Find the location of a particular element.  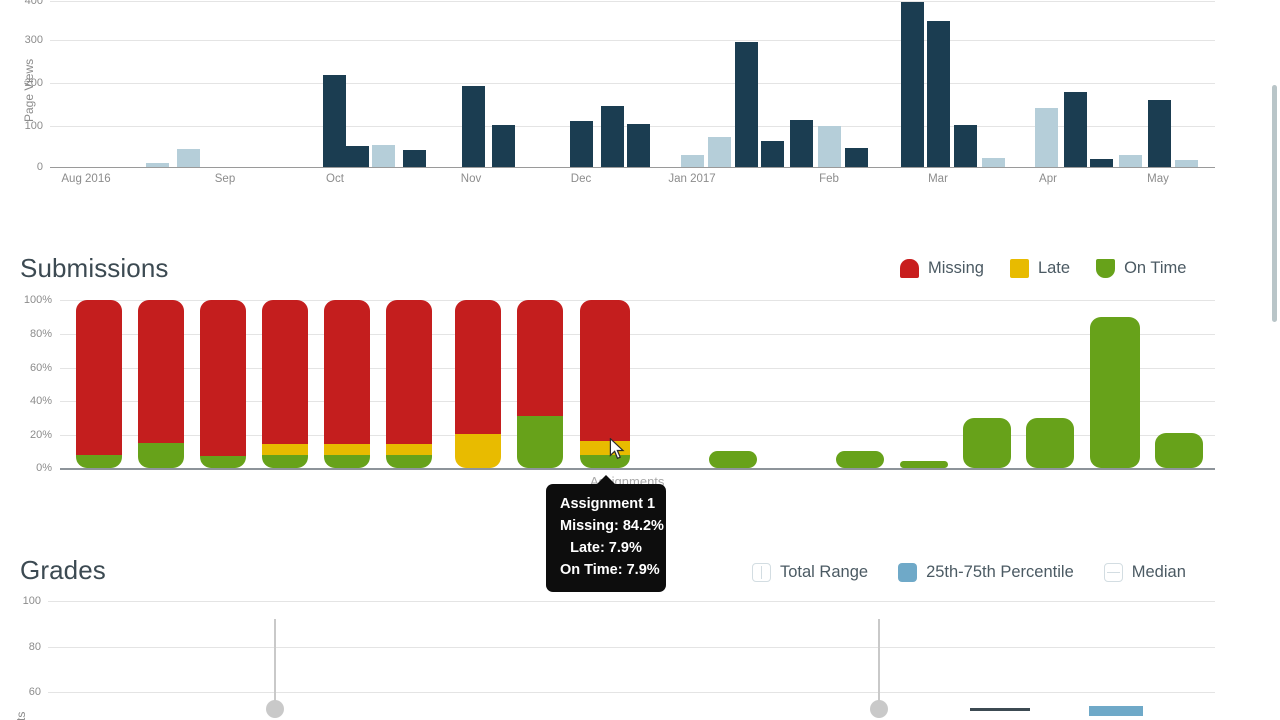

page-views-xtick: Feb is located at coordinates (829, 179).